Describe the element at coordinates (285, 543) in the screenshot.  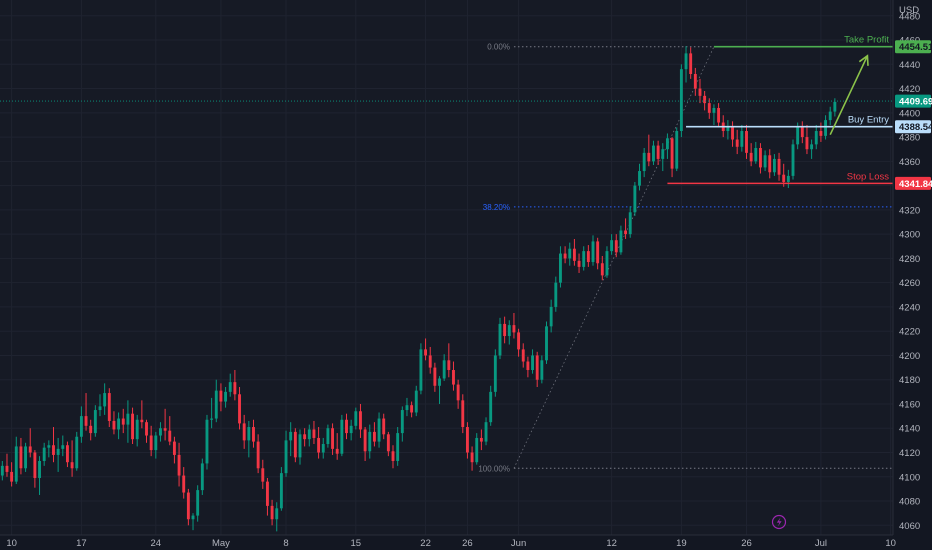
I see `x-tick-label: 8` at that location.